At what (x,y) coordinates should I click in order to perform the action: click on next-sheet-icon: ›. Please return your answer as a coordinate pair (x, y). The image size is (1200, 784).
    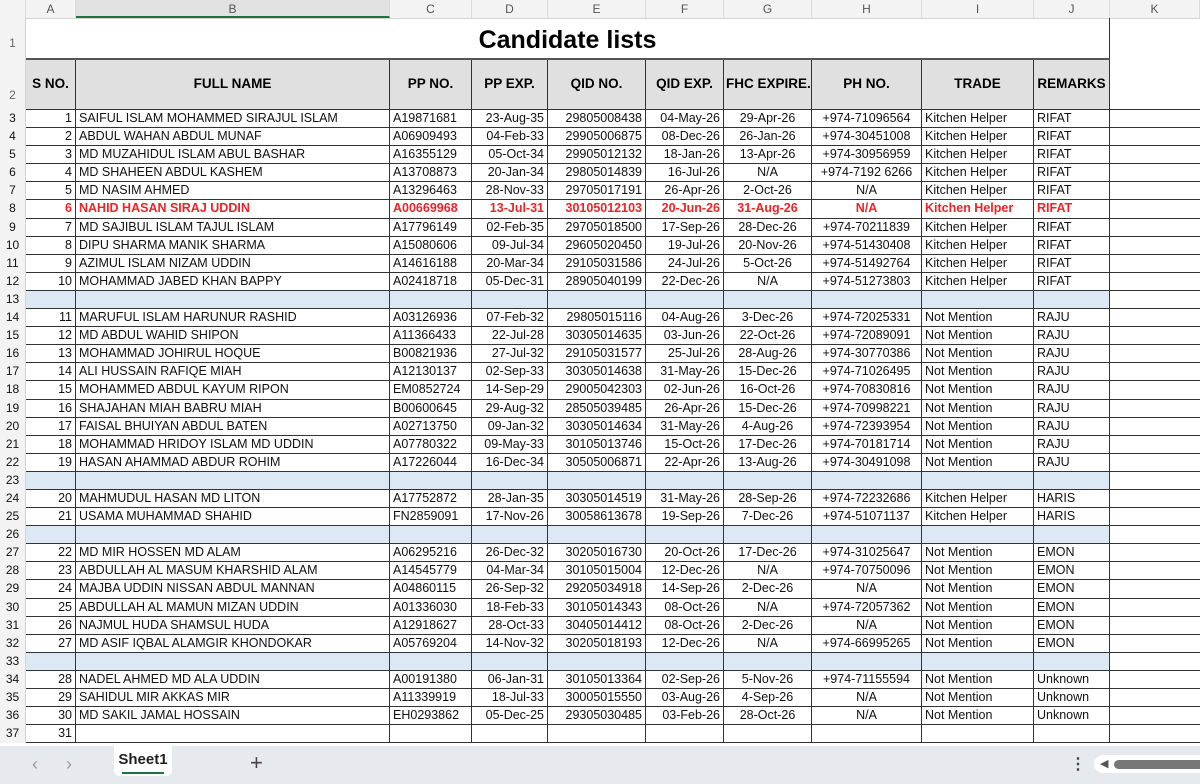
    Looking at the image, I should click on (69, 764).